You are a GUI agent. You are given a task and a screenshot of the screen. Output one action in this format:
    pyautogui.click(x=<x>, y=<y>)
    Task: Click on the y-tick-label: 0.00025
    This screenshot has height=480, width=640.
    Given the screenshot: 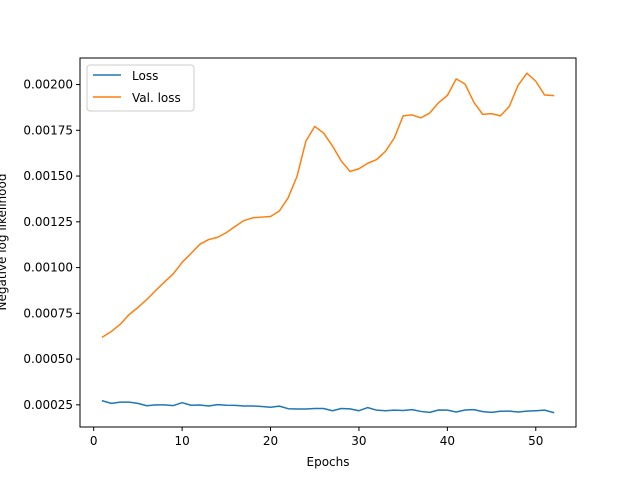 What is the action you would take?
    pyautogui.click(x=48, y=405)
    